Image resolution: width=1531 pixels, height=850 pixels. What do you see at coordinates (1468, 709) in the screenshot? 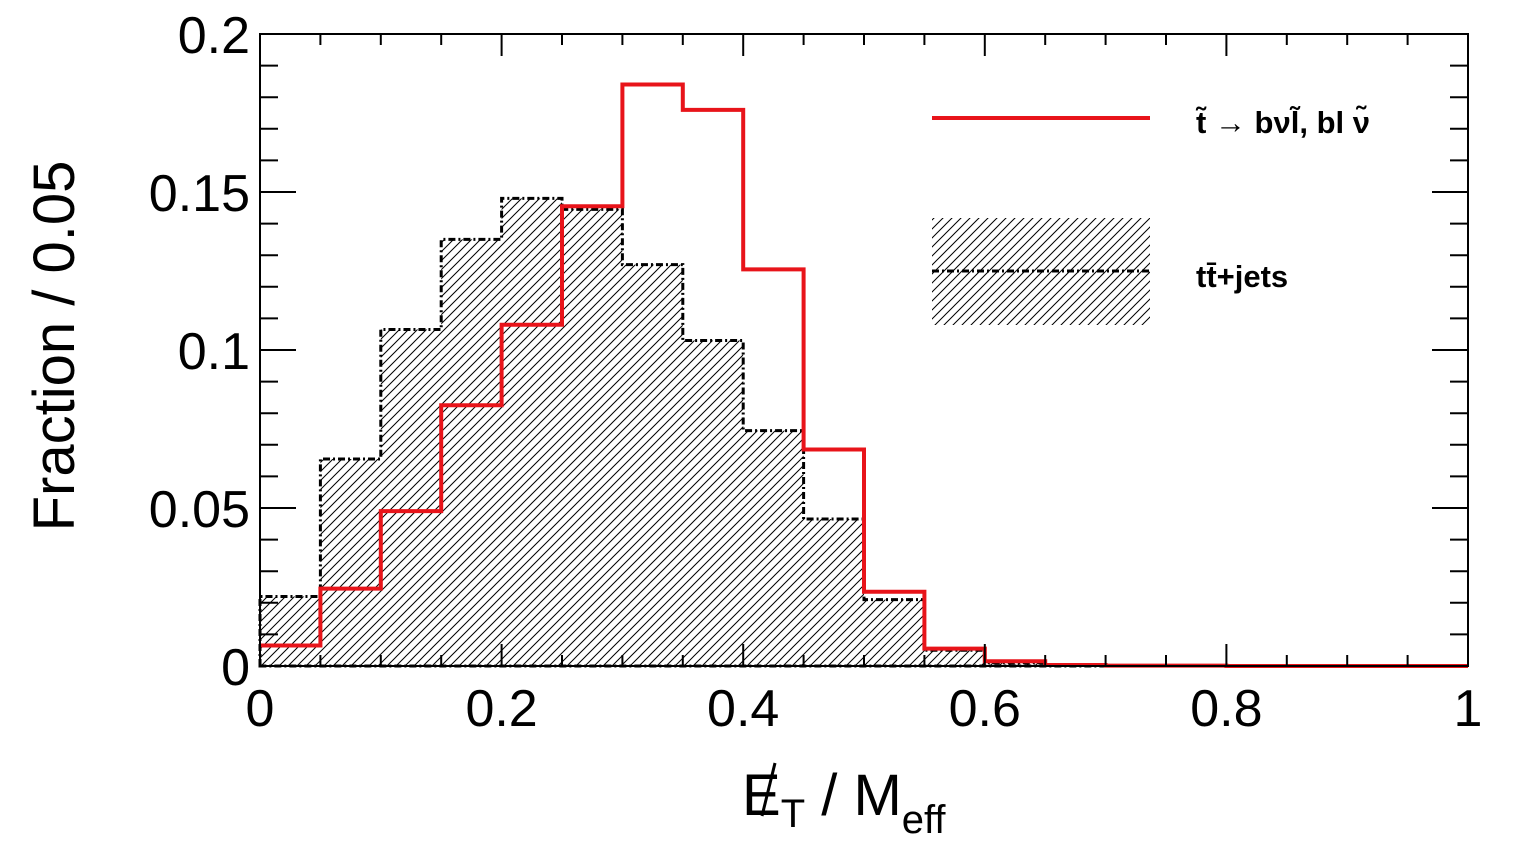
I see `x-tick-label: 1` at bounding box center [1468, 709].